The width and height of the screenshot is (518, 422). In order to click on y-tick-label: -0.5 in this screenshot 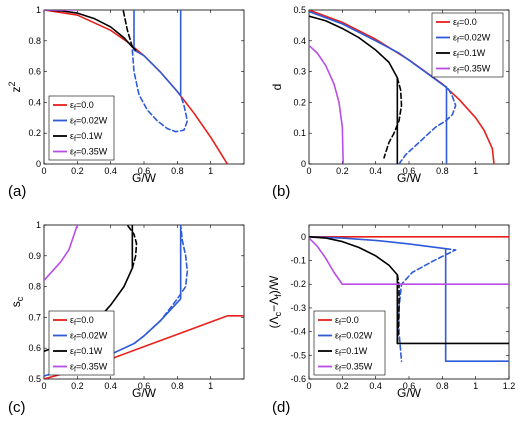, I will do `click(298, 355)`.